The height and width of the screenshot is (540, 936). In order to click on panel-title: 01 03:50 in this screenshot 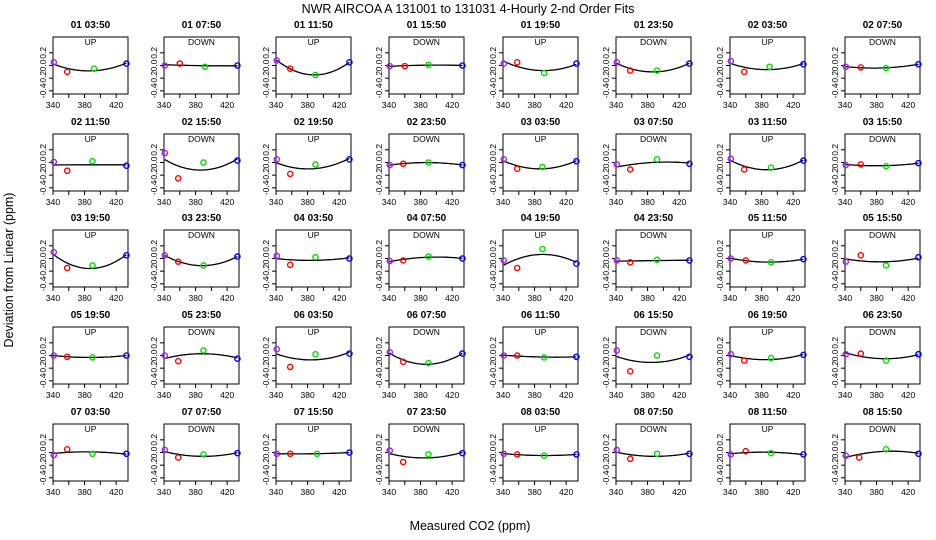, I will do `click(91, 25)`.